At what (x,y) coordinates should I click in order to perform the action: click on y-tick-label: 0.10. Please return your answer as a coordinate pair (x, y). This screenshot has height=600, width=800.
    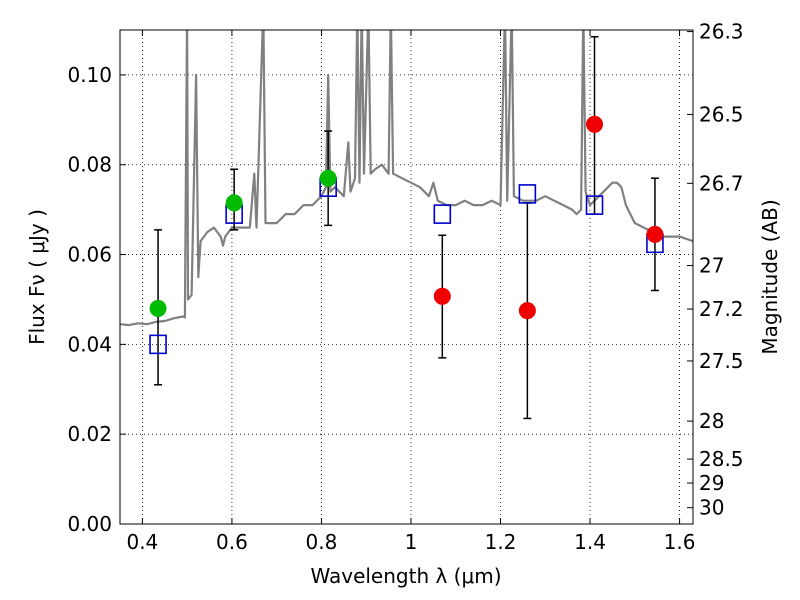
    Looking at the image, I should click on (89, 75).